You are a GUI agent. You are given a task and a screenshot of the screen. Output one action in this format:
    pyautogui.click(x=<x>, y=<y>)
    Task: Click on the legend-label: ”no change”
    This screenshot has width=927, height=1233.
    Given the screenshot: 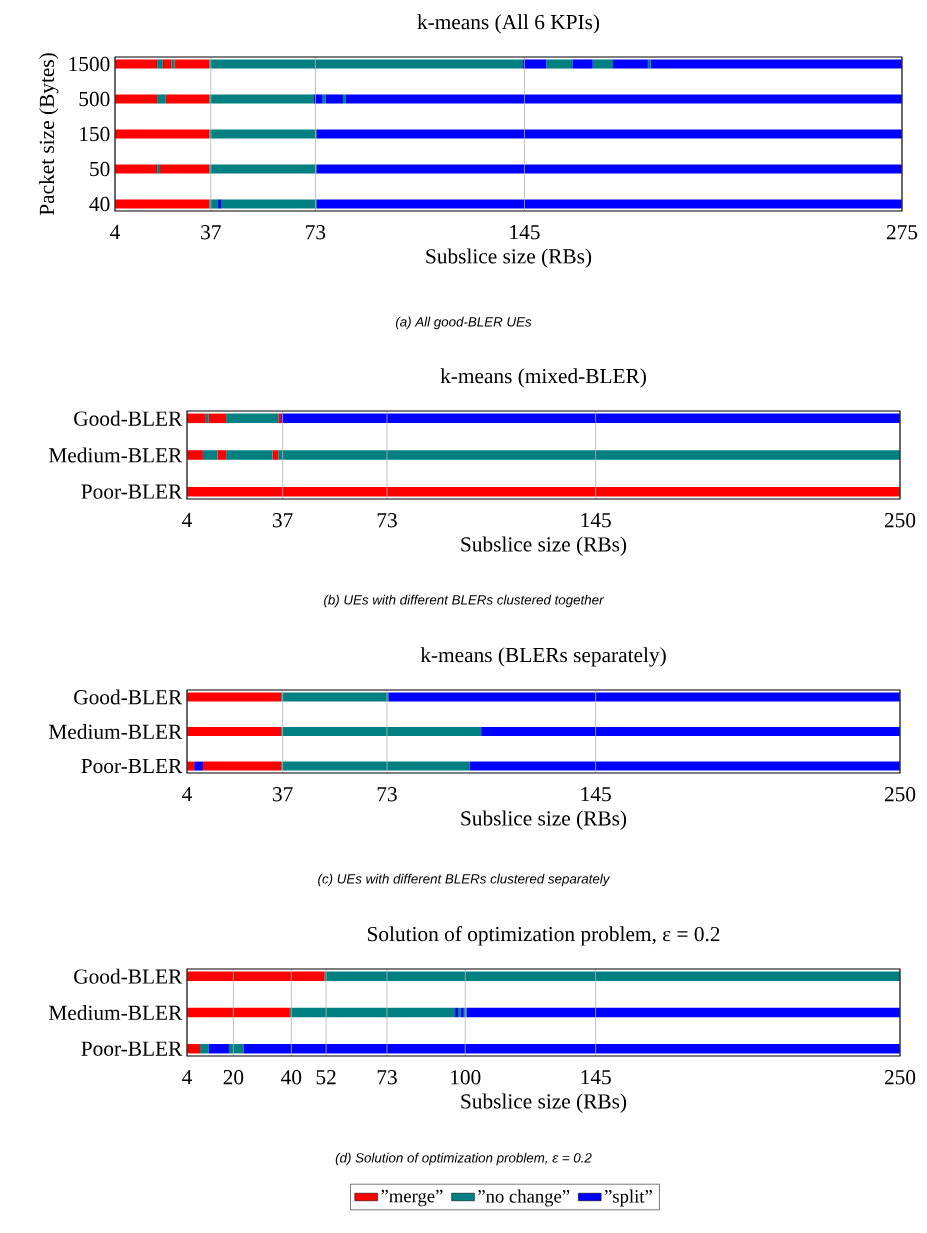 What is the action you would take?
    pyautogui.click(x=524, y=1198)
    